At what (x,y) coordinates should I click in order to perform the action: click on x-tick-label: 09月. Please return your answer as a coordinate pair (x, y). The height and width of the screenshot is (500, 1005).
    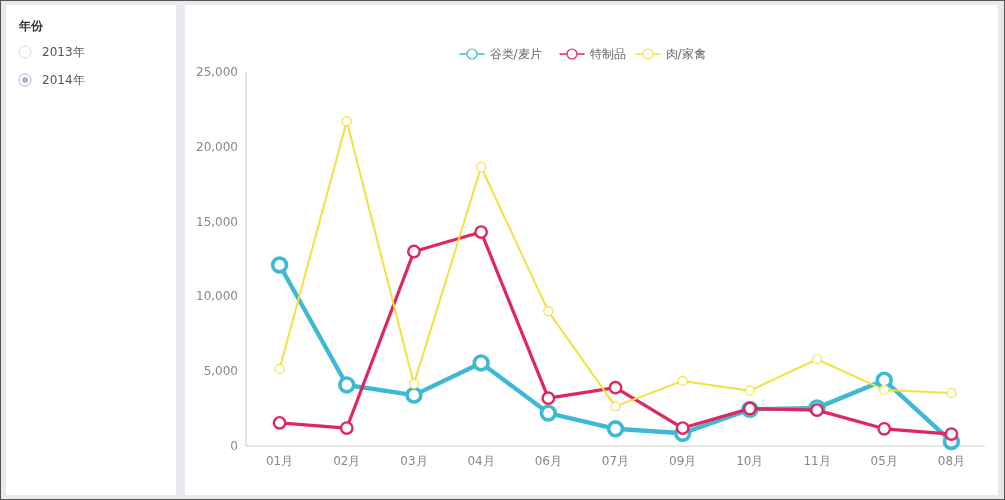
    Looking at the image, I should click on (683, 461).